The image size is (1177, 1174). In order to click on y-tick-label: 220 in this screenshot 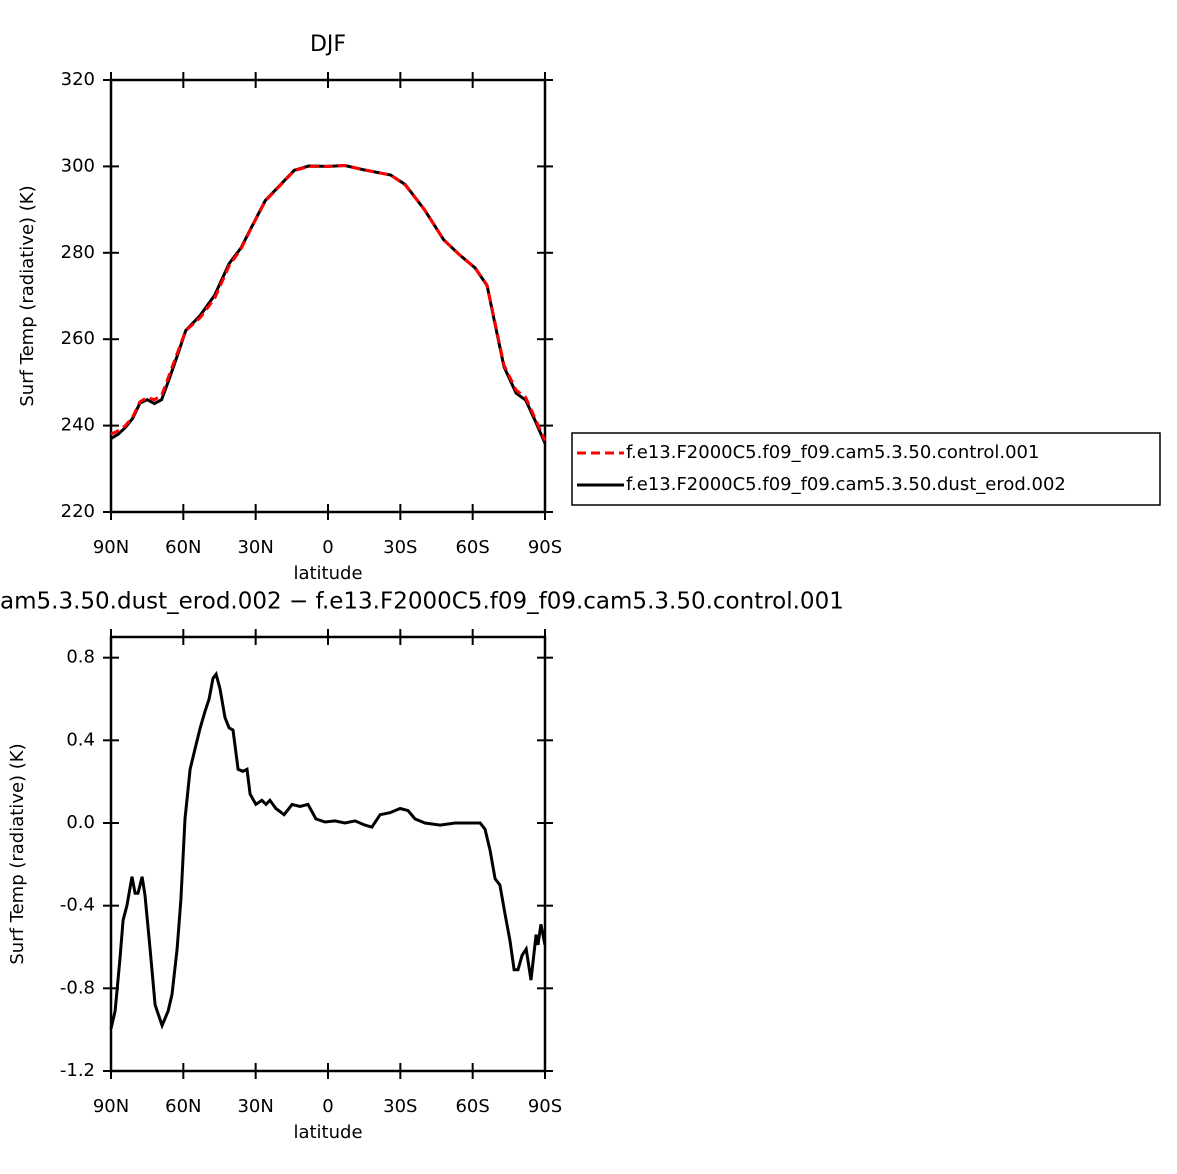, I will do `click(78, 511)`.